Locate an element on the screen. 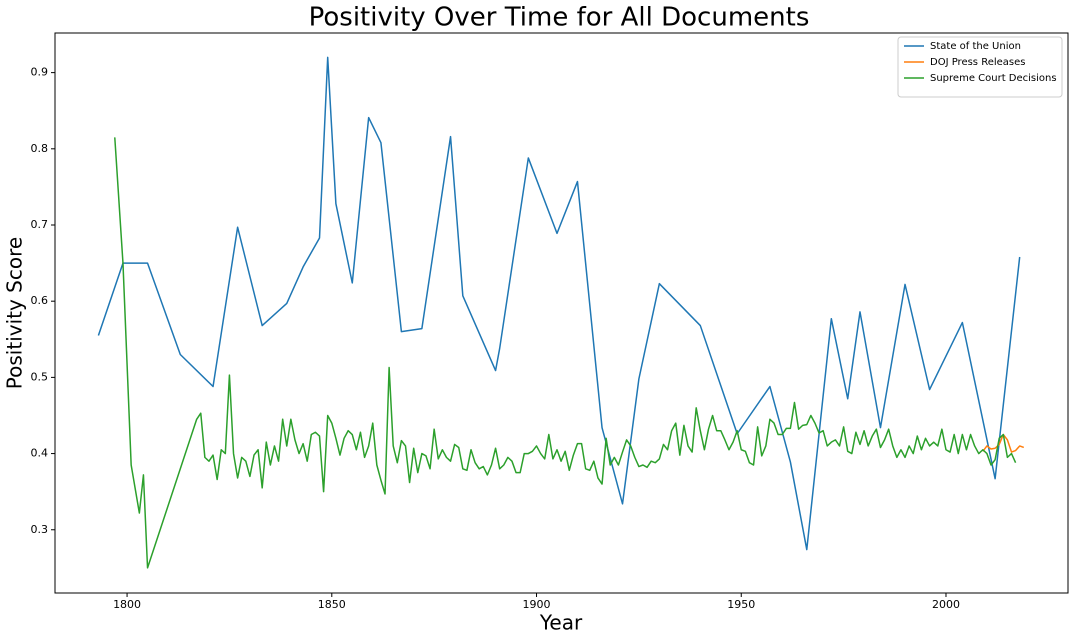 The width and height of the screenshot is (1072, 640). legend-label: DOJ Press Releases is located at coordinates (977, 62).